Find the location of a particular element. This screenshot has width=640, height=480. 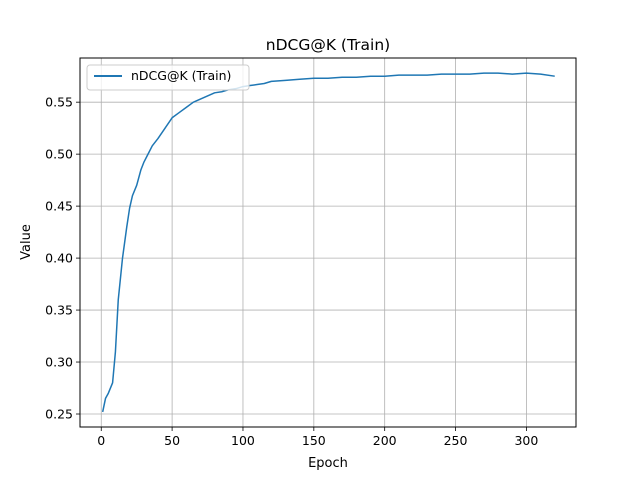

legend-label: nDCG@K (Train) is located at coordinates (181, 75).